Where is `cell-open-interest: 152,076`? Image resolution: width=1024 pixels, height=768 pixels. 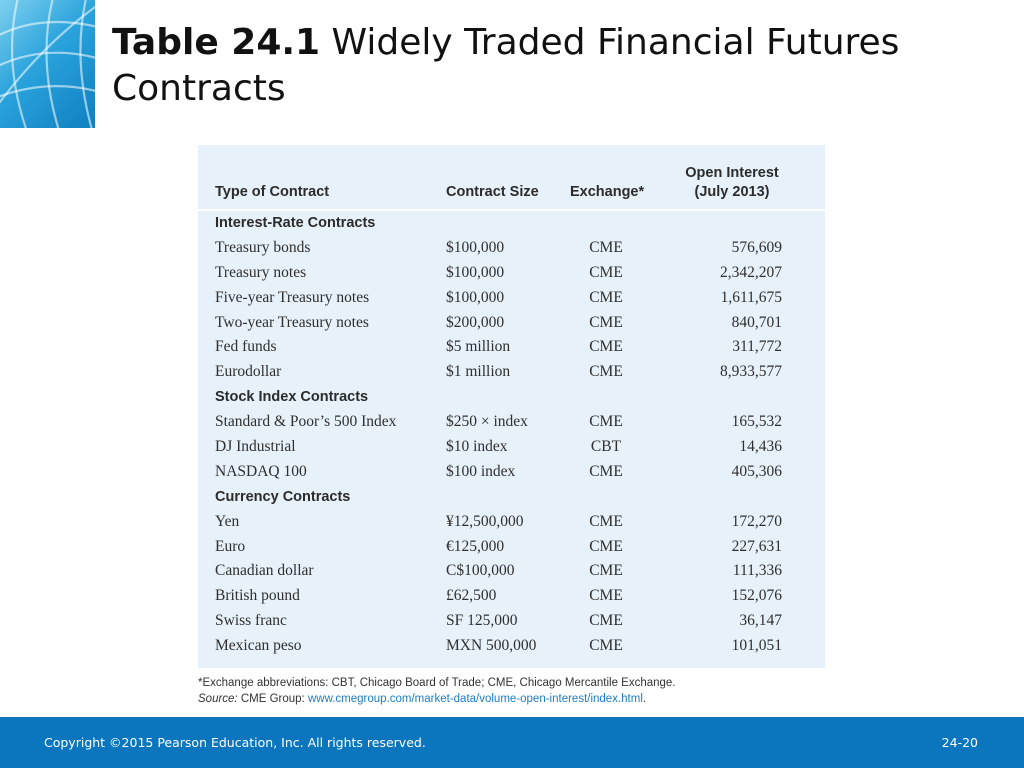
cell-open-interest: 152,076 is located at coordinates (756, 596).